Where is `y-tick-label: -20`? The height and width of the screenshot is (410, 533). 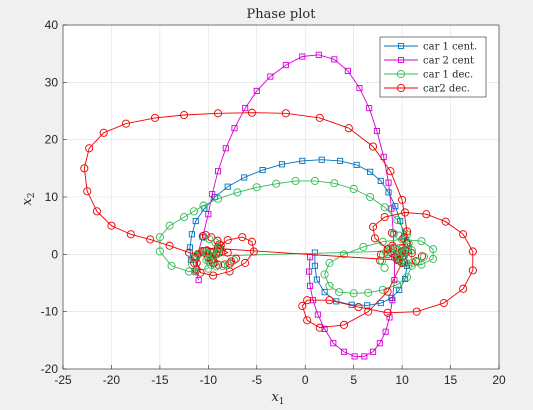
y-tick-label: -20 is located at coordinates (50, 369).